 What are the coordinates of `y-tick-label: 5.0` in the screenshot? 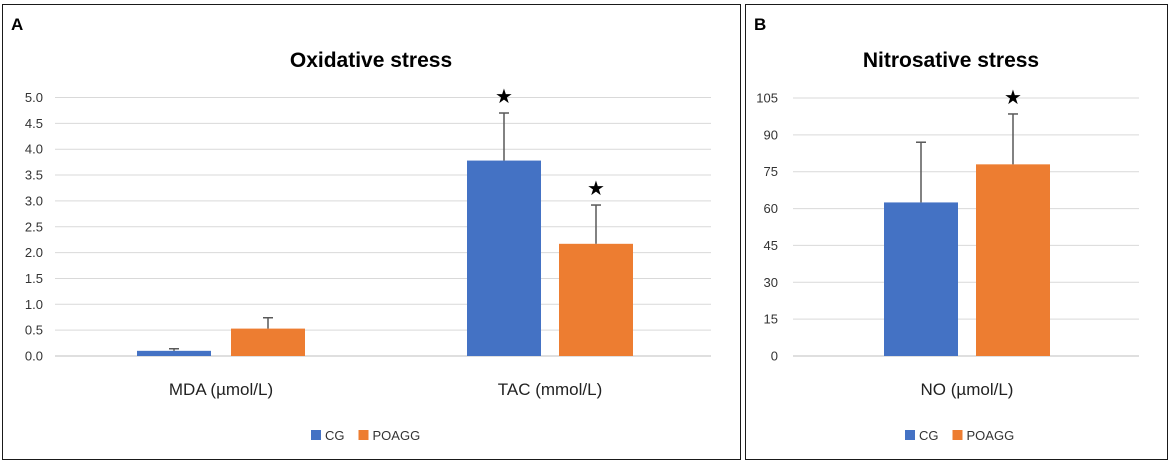 It's located at (34, 97).